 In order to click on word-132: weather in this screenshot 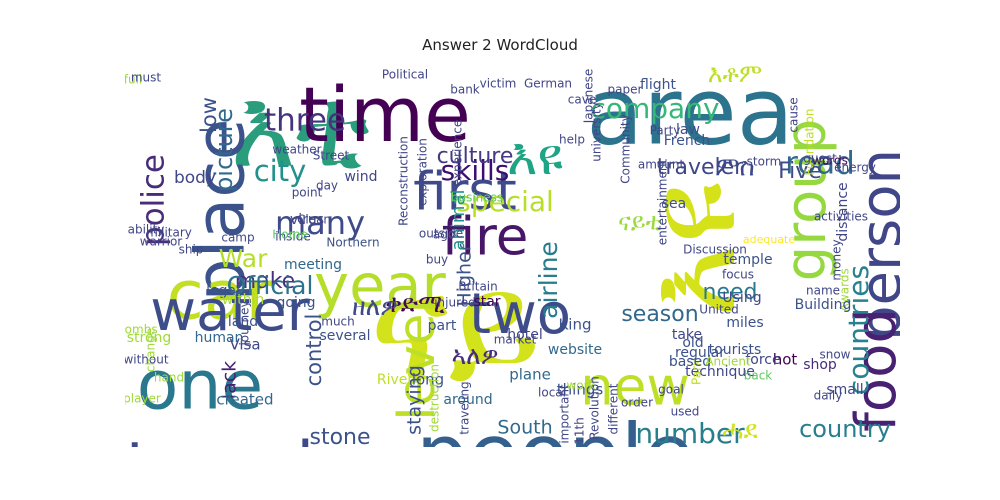, I will do `click(296, 150)`.